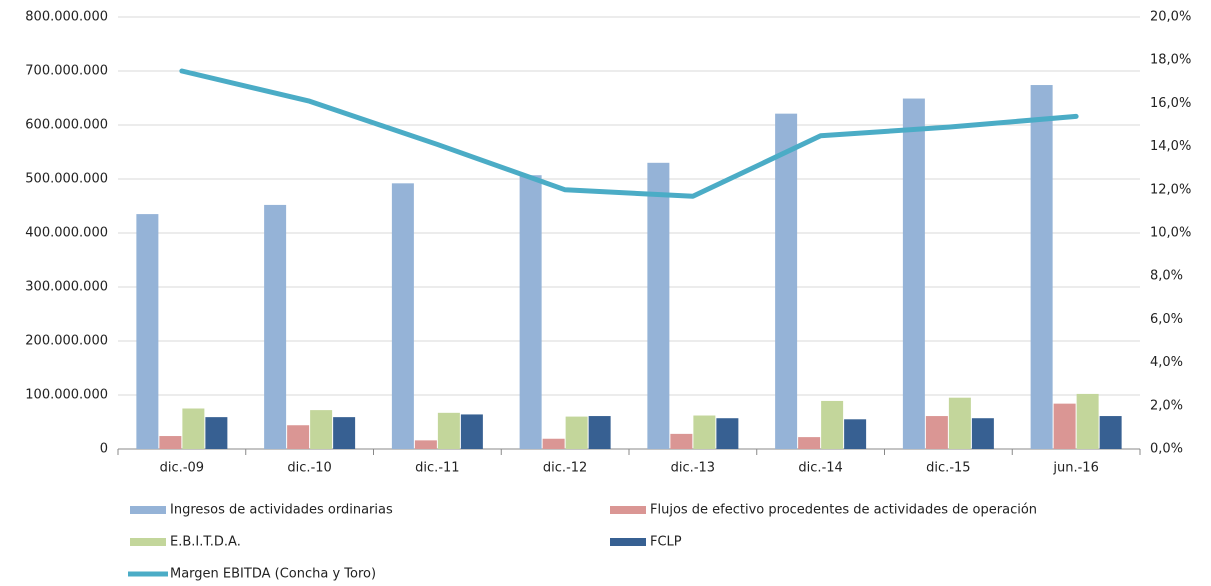 The height and width of the screenshot is (586, 1211). Describe the element at coordinates (66, 125) in the screenshot. I see `y-tick-label: 600.000.000` at that location.